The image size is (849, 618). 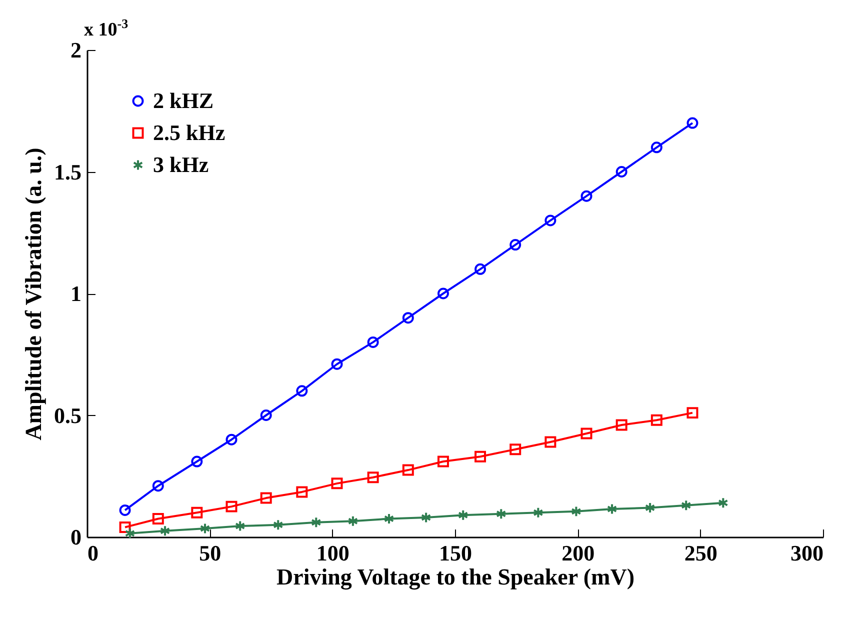 I want to click on y-tick-label: 0, so click(x=76, y=537).